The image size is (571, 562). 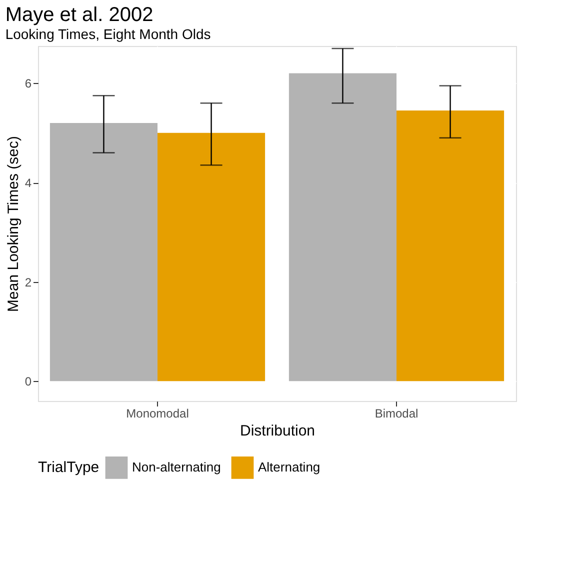 What do you see at coordinates (108, 34) in the screenshot?
I see `chart-subtitle: Looking Times, Eight Month Olds` at bounding box center [108, 34].